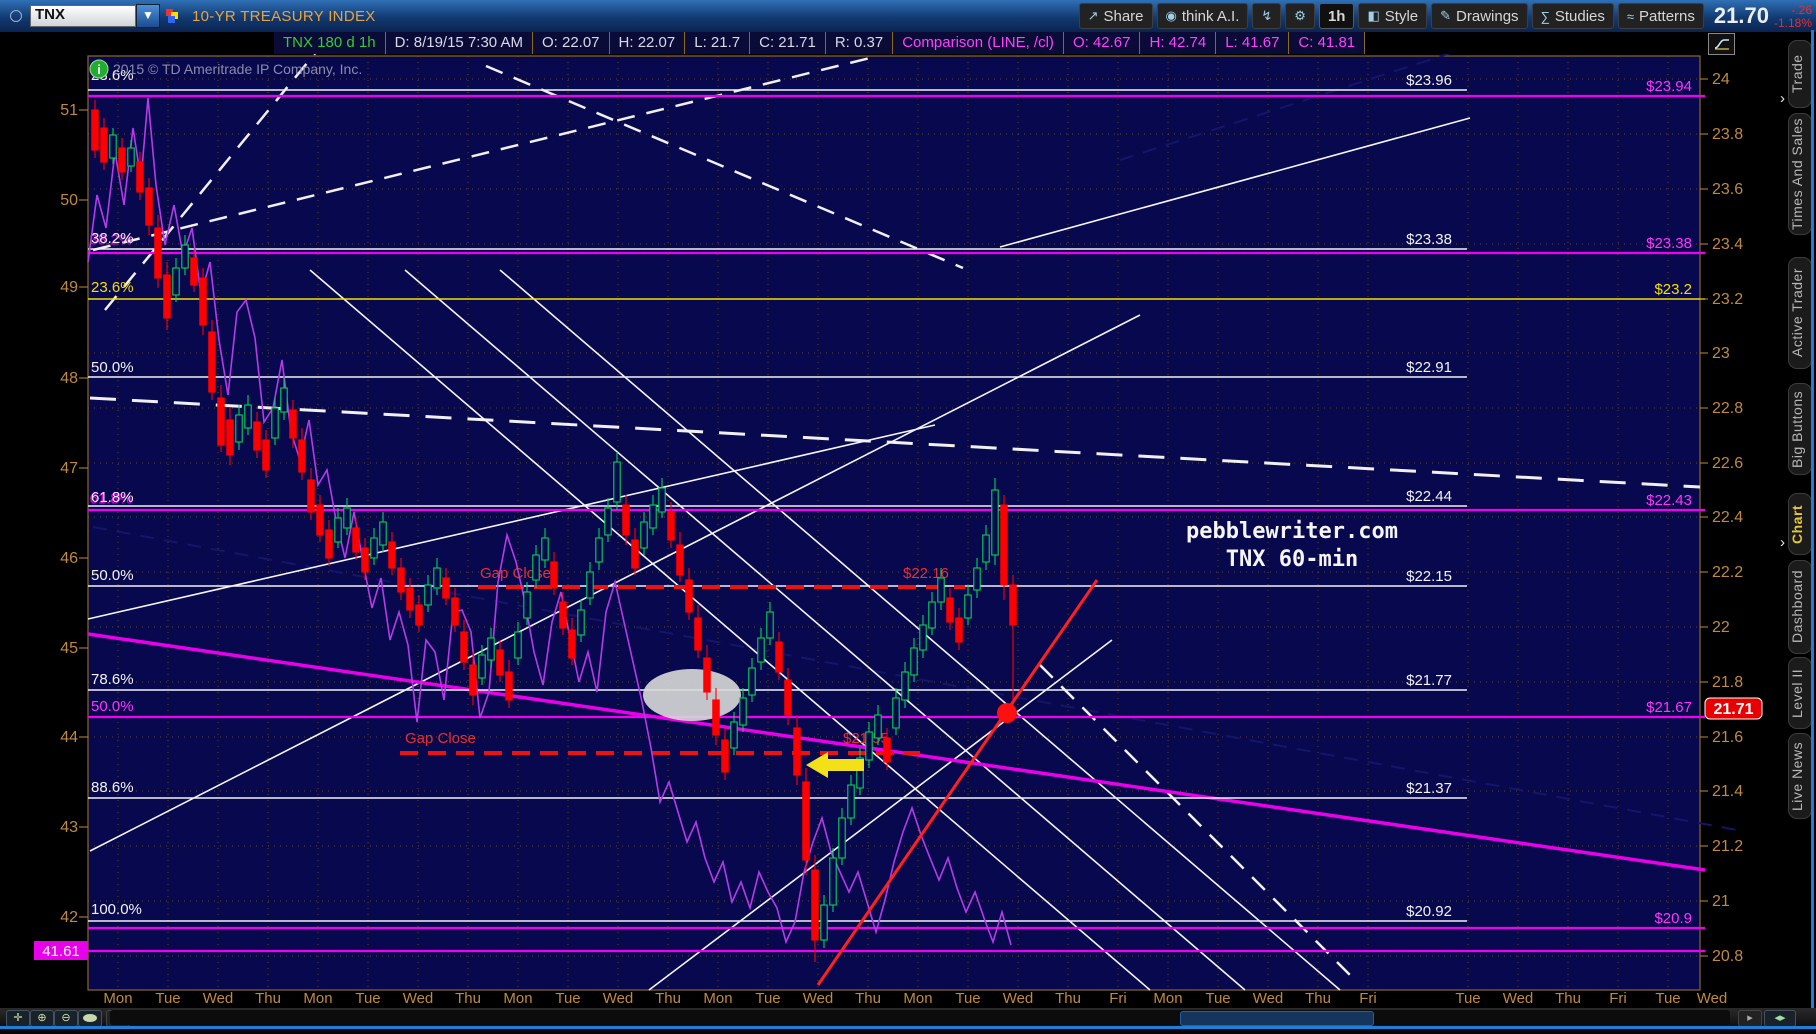  I want to click on chart-corner-button, so click(1721, 44).